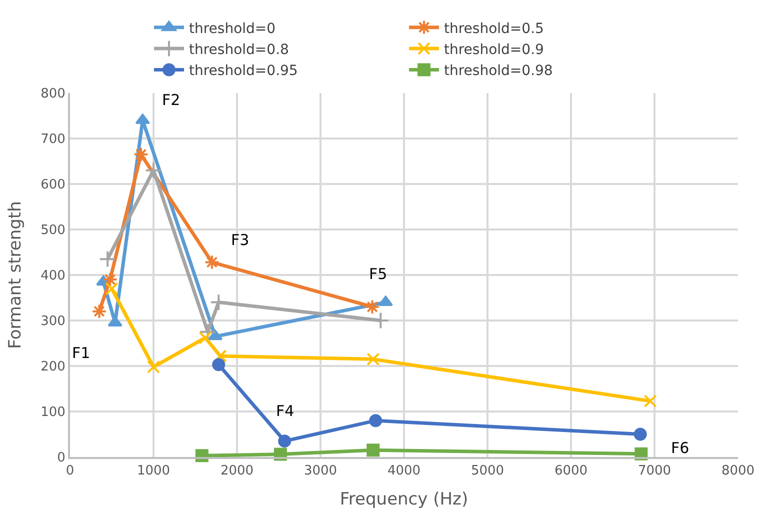  What do you see at coordinates (498, 71) in the screenshot?
I see `legend-label: threshold=0.98` at bounding box center [498, 71].